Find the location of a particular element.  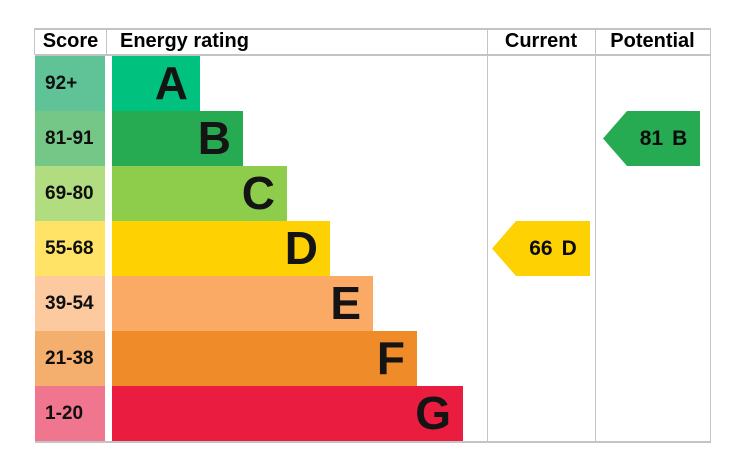

potential-rating-letter: B is located at coordinates (680, 138).